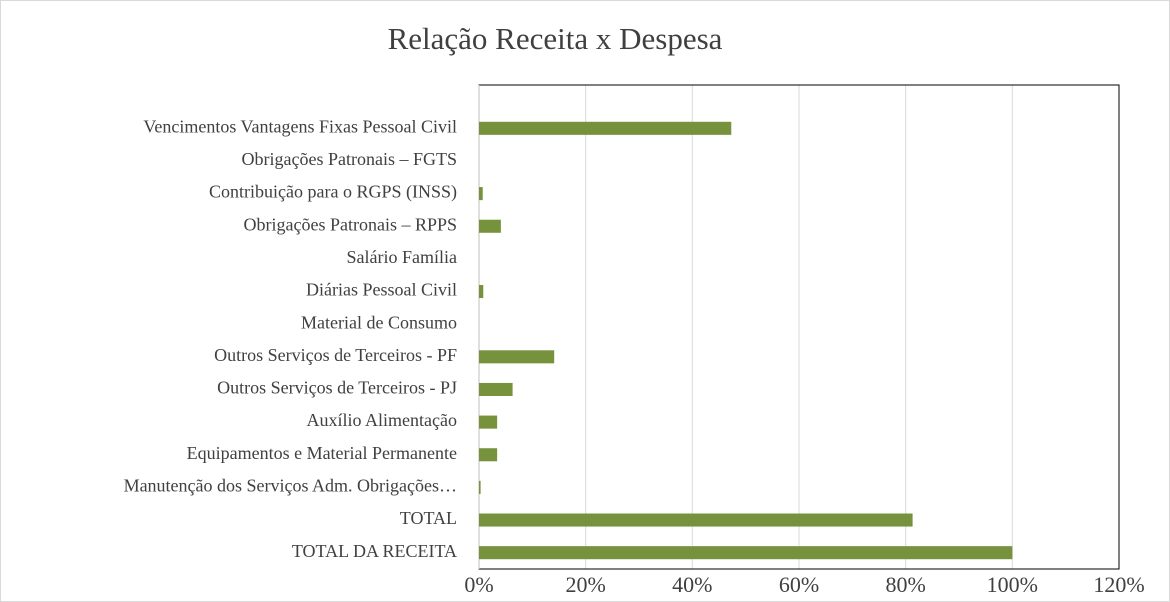  Describe the element at coordinates (351, 224) in the screenshot. I see `y-tick-label: Obrigações Patronais – RPPS` at that location.